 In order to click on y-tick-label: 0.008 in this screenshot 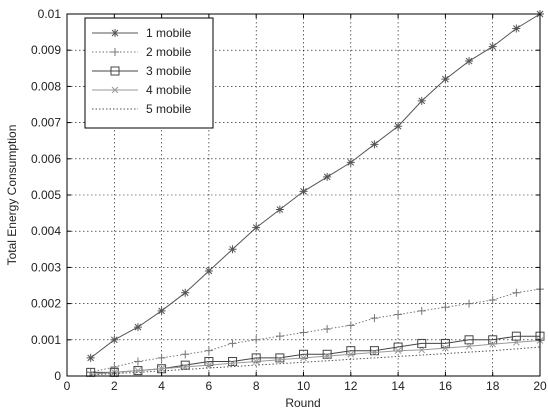, I will do `click(46, 86)`.